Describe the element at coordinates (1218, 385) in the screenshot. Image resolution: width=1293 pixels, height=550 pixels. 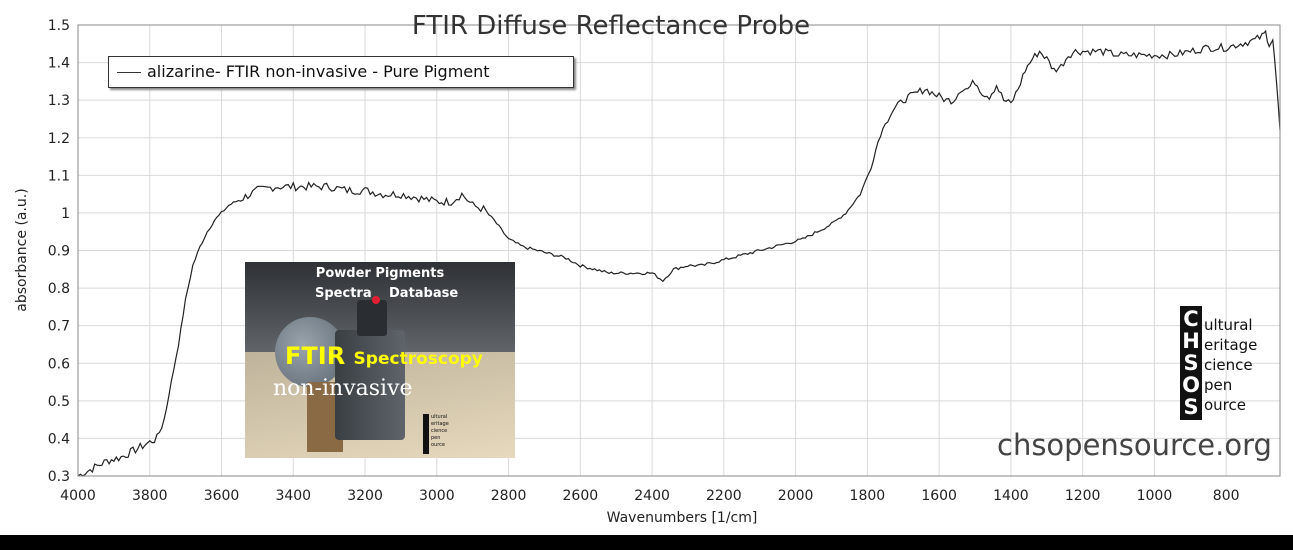
I see `logo-word: pen` at that location.